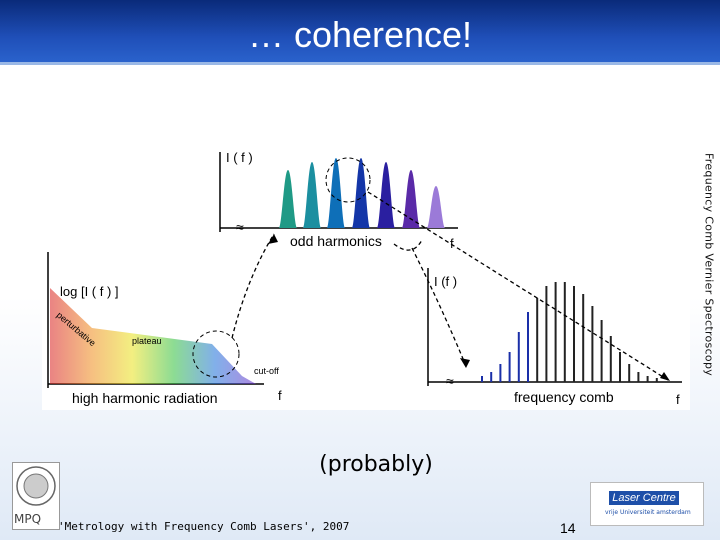 The height and width of the screenshot is (540, 720). Describe the element at coordinates (568, 528) in the screenshot. I see `page-number: 14` at that location.